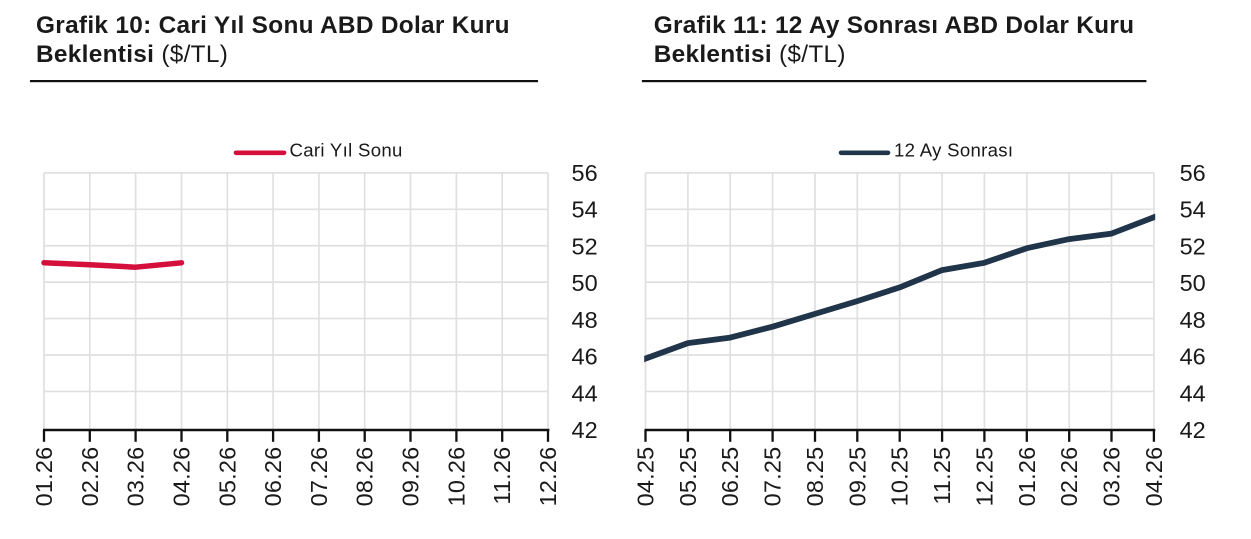  I want to click on svg-text: 09.25, so click(857, 477).